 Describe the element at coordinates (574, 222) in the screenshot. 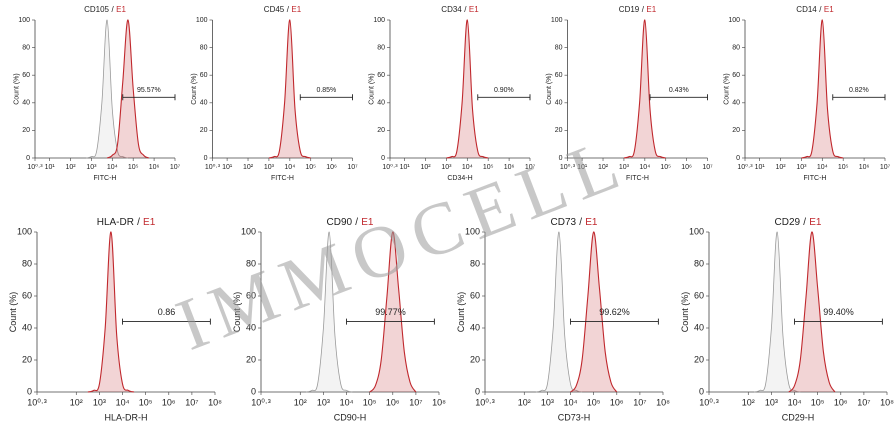

I see `panel-title: CD73/E1` at that location.